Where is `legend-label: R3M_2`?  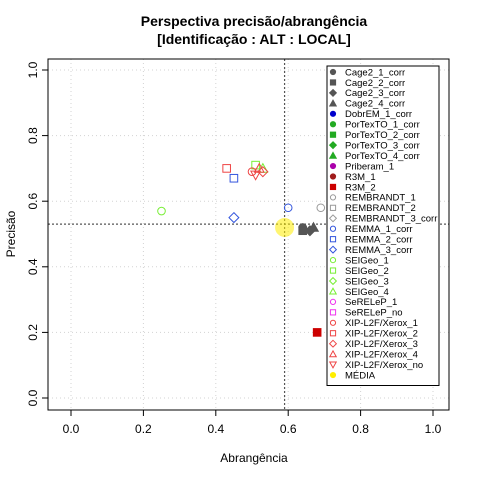 legend-label: R3M_2 is located at coordinates (360, 187).